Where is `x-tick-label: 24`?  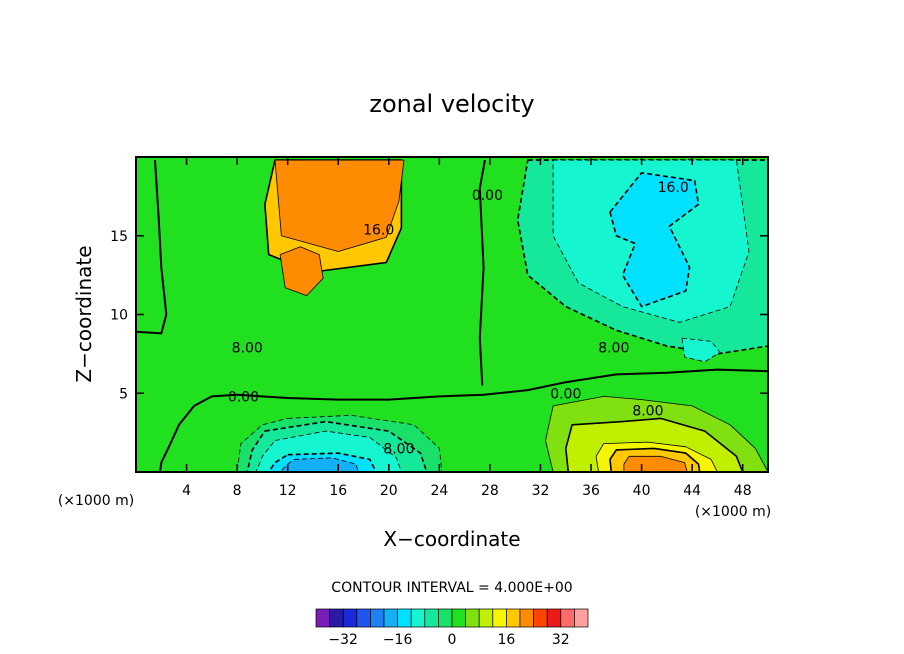
x-tick-label: 24 is located at coordinates (439, 491).